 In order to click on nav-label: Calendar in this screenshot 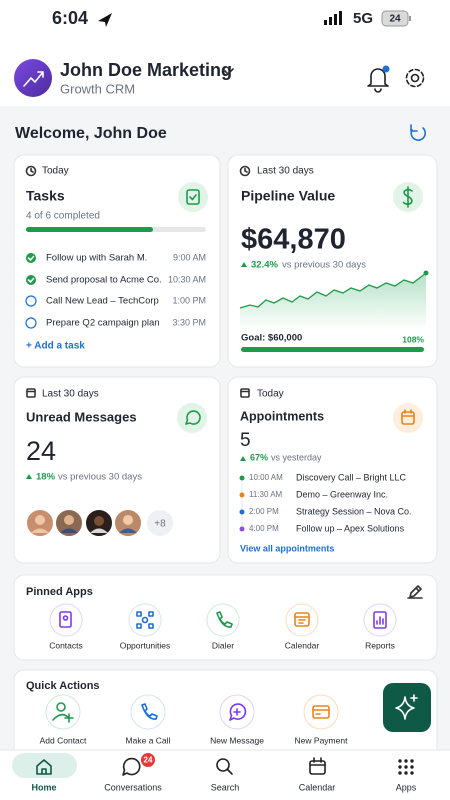, I will do `click(317, 787)`.